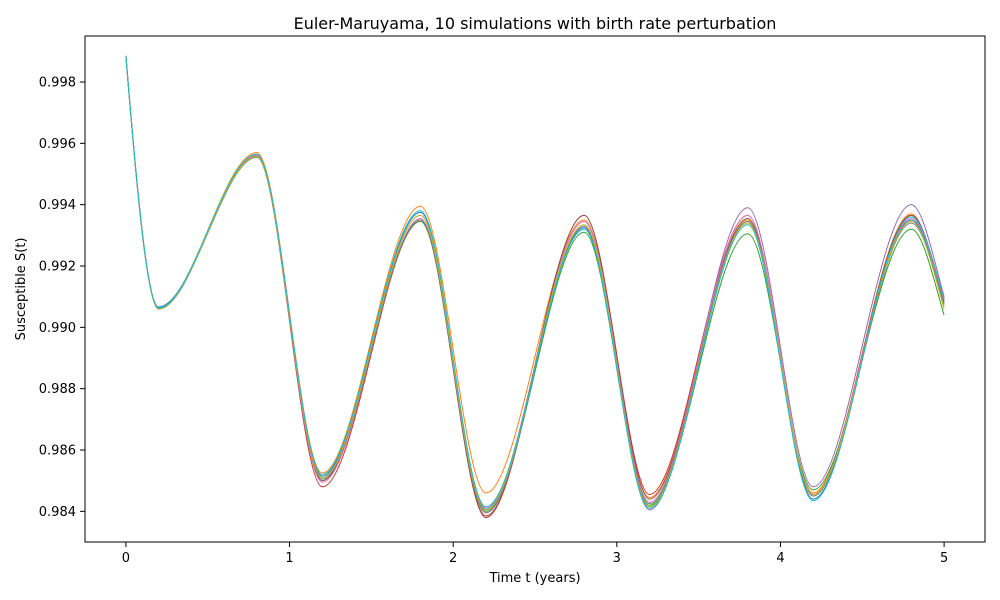  Describe the element at coordinates (780, 558) in the screenshot. I see `x-tick-label: 4` at that location.